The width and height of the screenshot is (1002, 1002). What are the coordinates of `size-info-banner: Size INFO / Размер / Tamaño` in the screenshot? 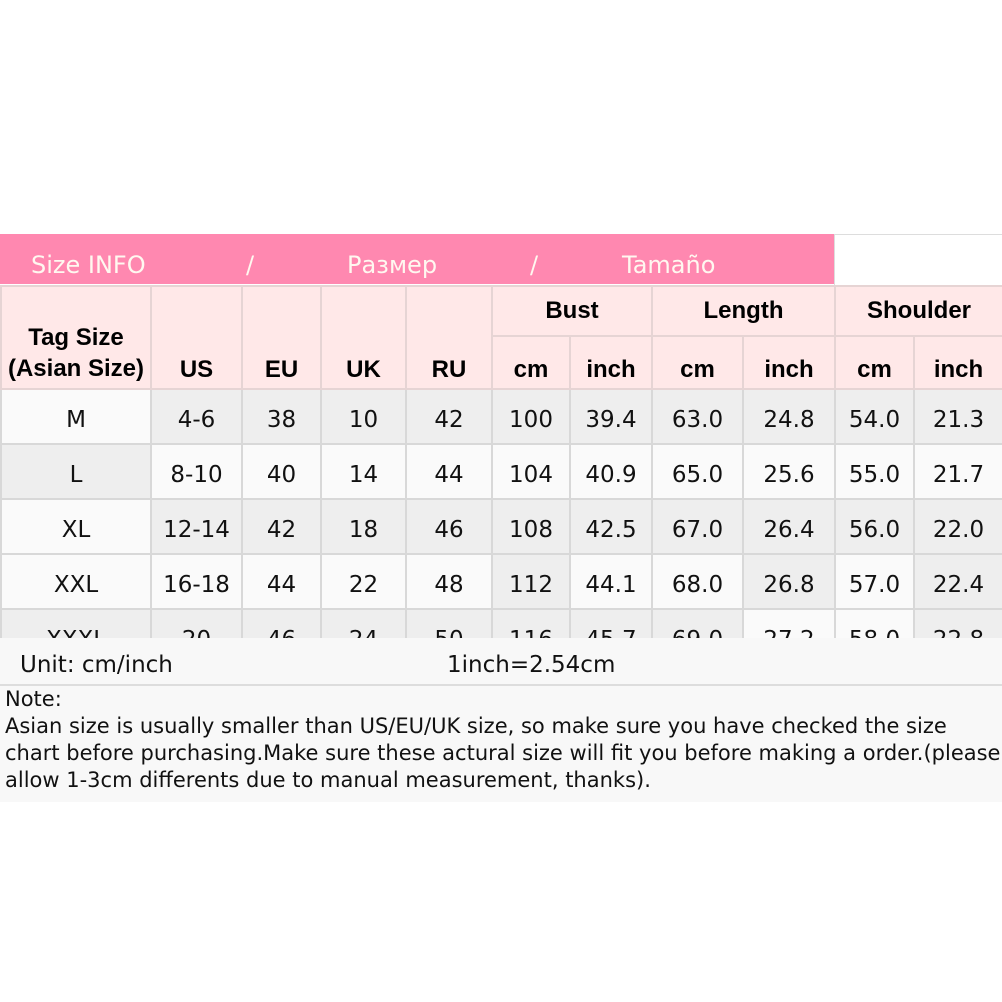 It's located at (417, 259).